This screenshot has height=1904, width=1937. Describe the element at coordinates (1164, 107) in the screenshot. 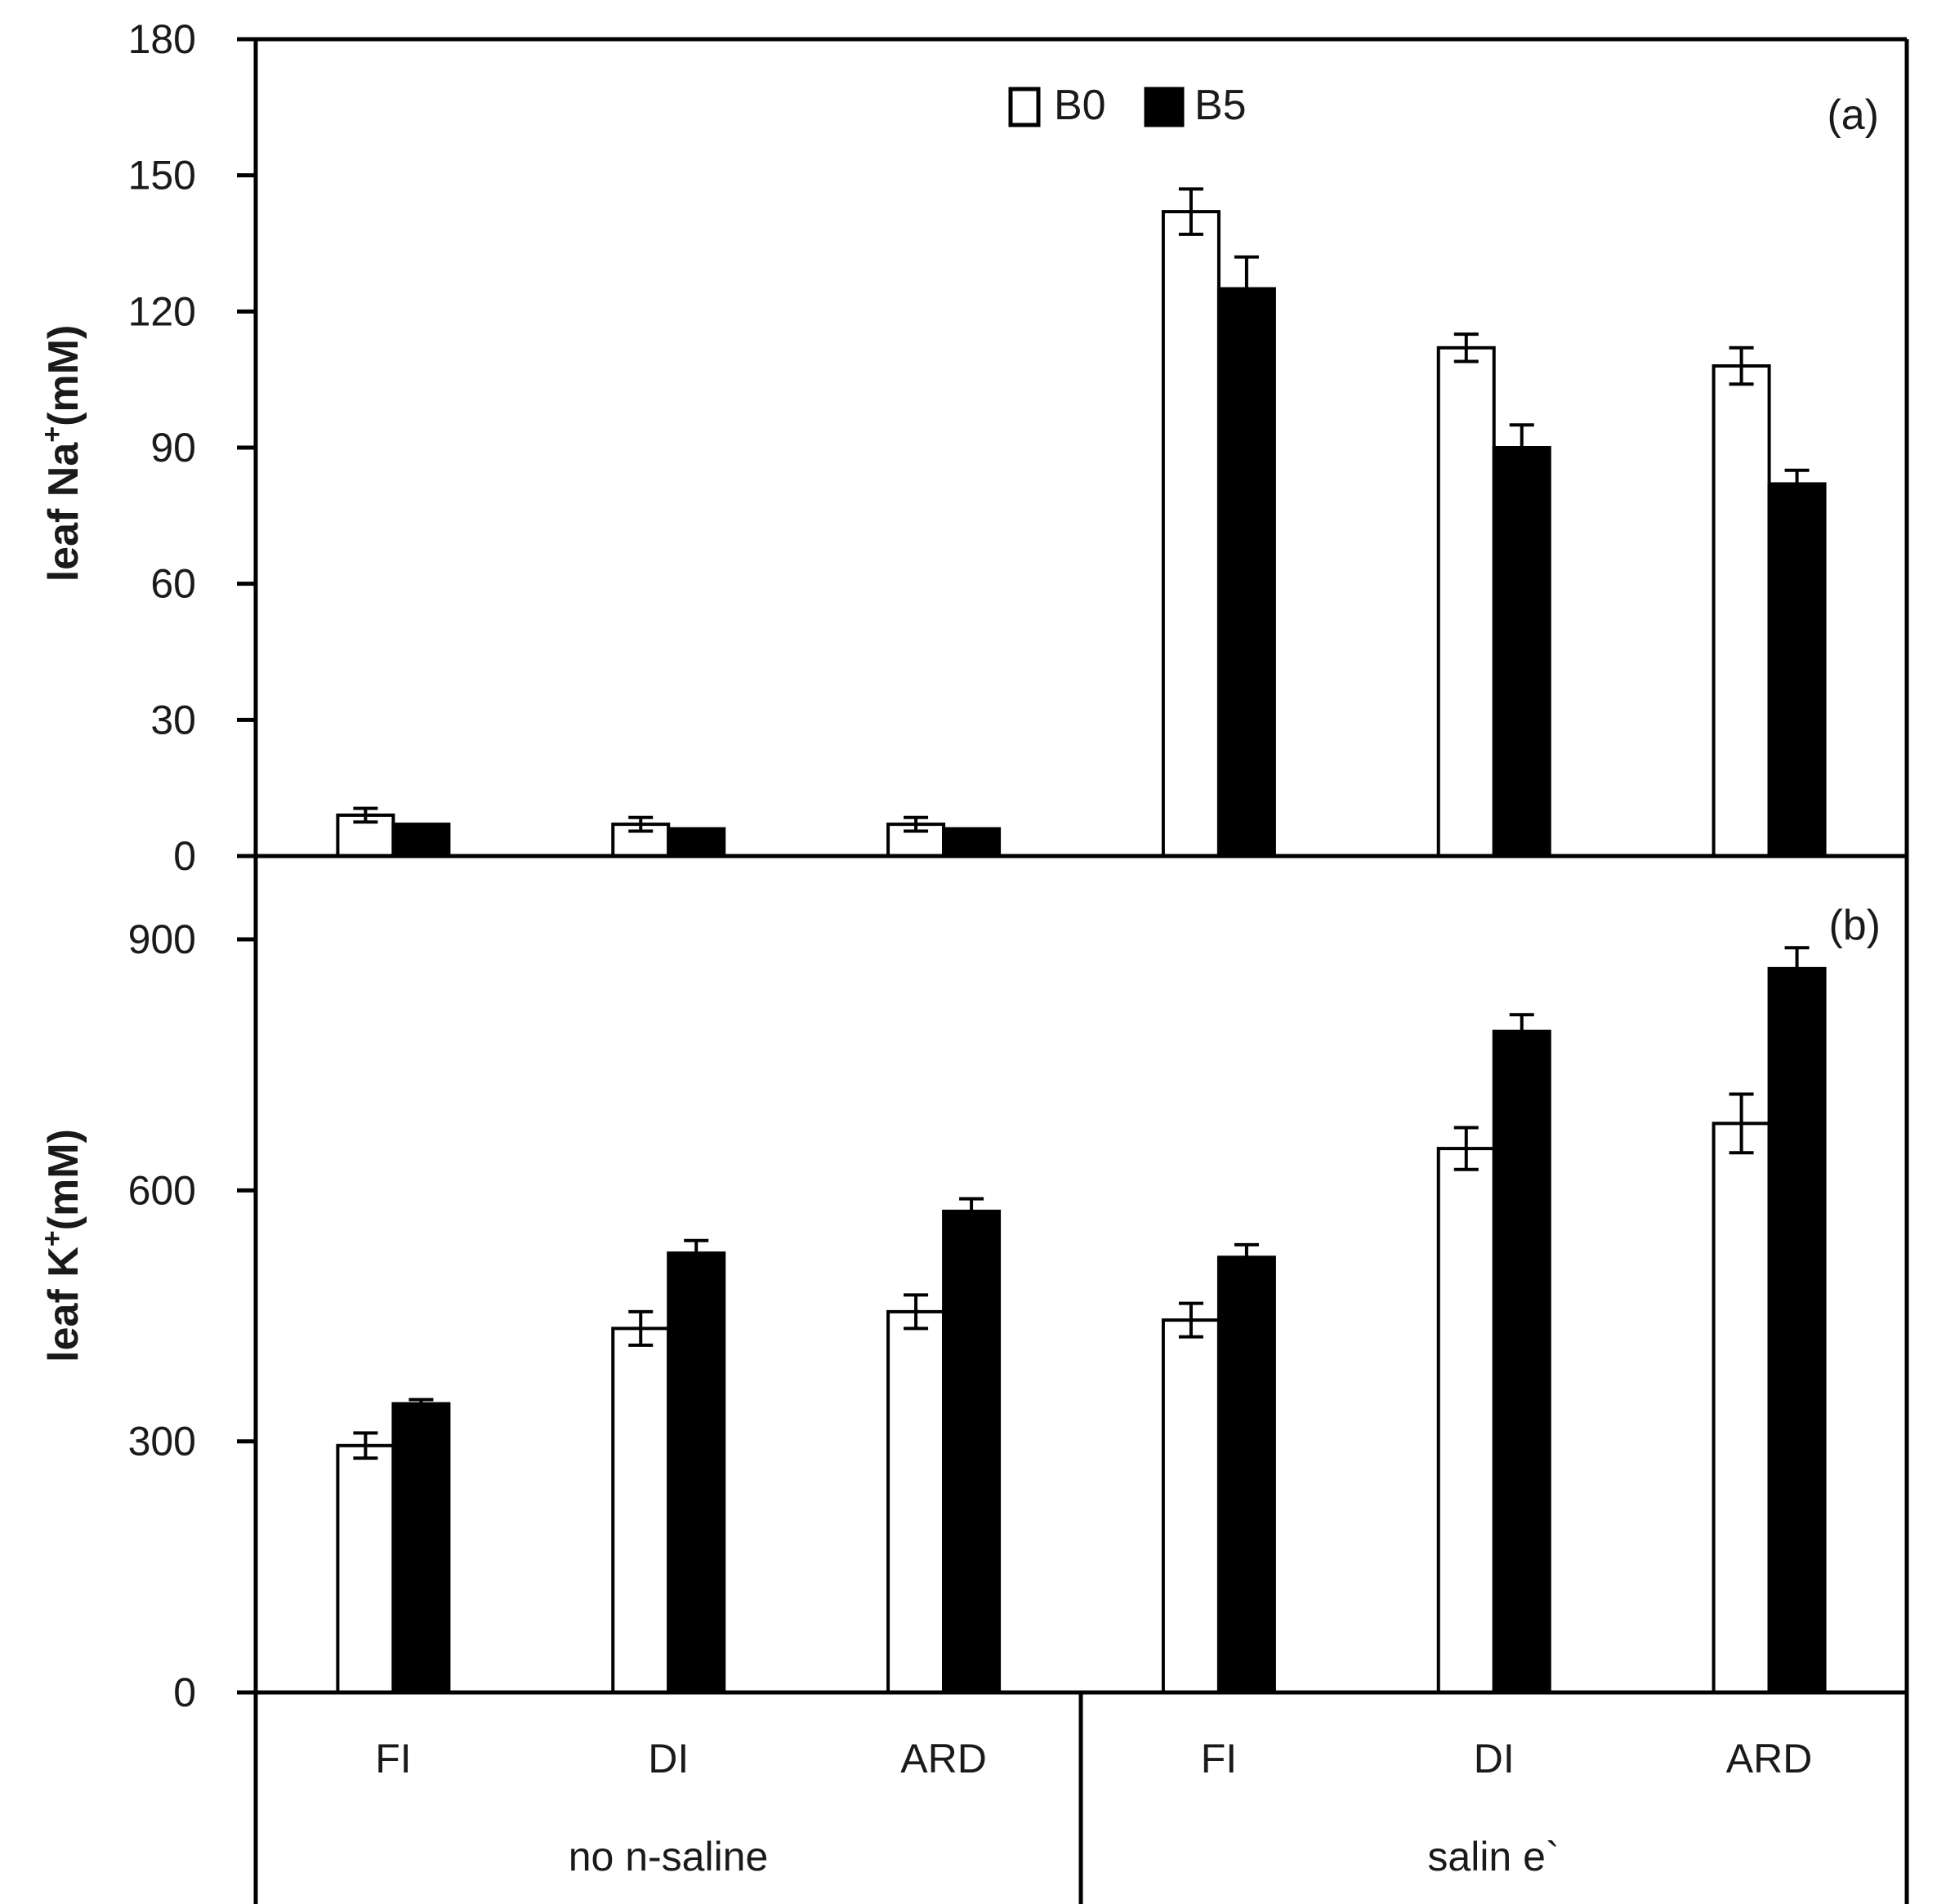

I see `legend-swatch-b5` at that location.